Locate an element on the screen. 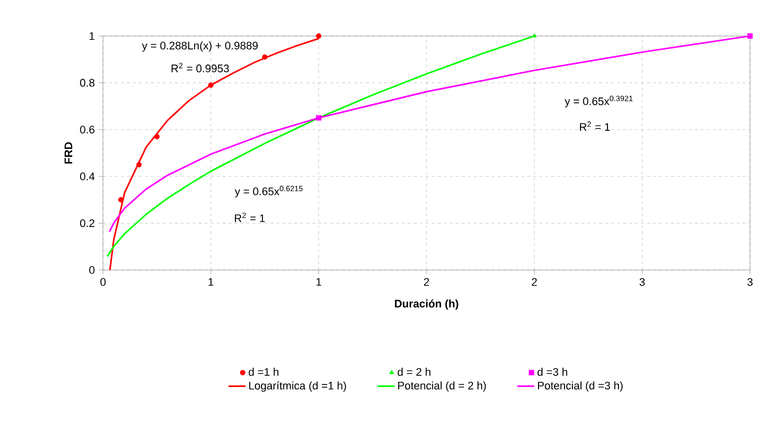 This screenshot has width=760, height=432. y-tick-label: 1 is located at coordinates (92, 36).